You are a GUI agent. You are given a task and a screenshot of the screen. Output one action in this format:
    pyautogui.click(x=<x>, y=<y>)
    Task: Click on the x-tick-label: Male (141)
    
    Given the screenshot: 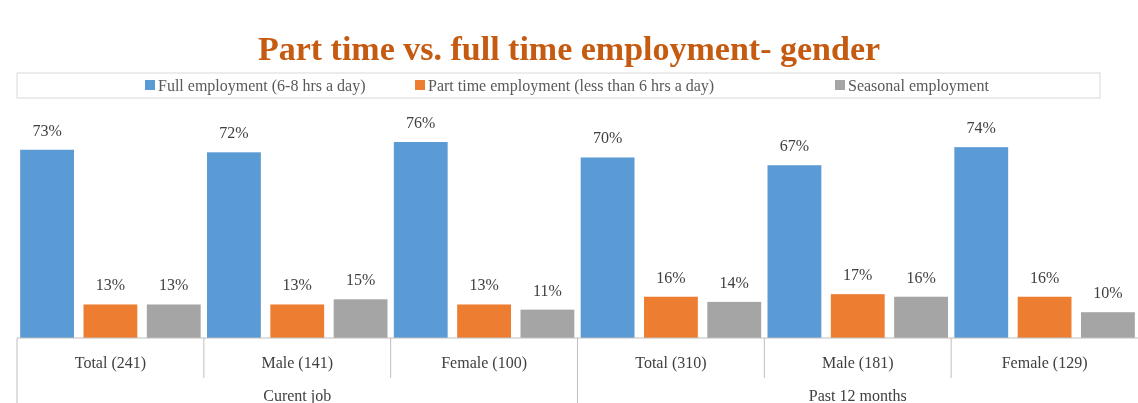 What is the action you would take?
    pyautogui.click(x=297, y=363)
    